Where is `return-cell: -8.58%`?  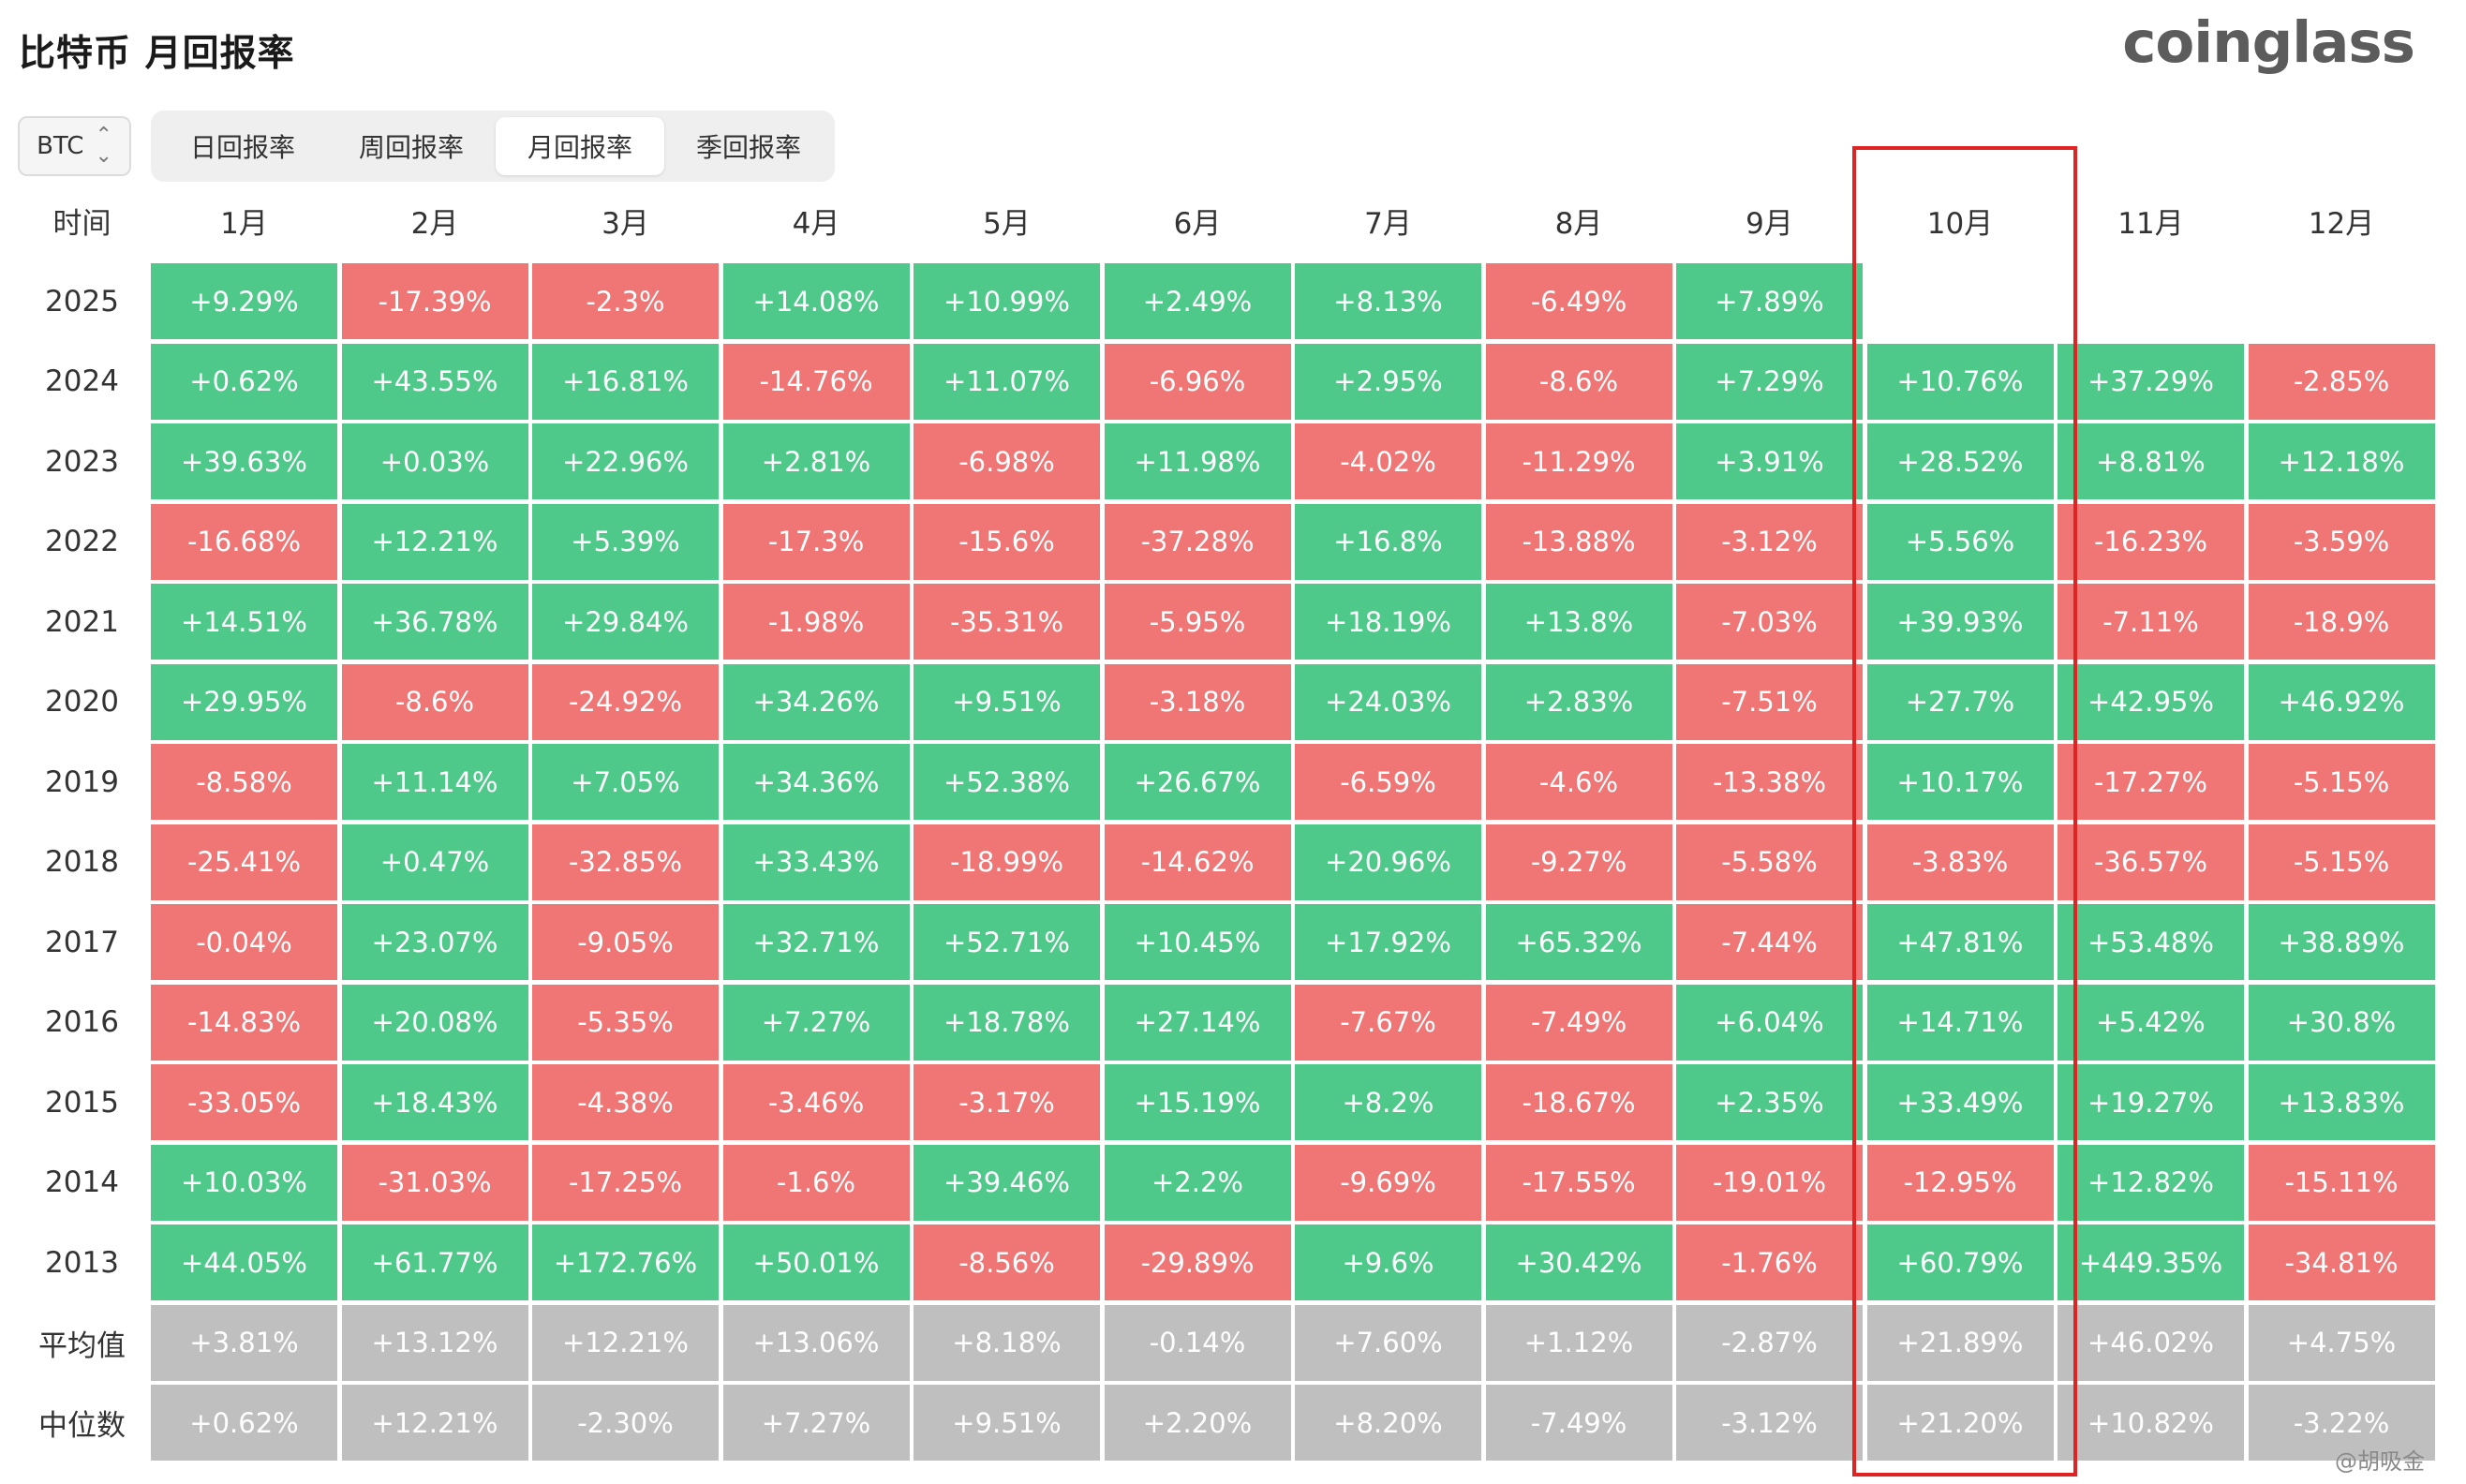
return-cell: -8.58% is located at coordinates (244, 782).